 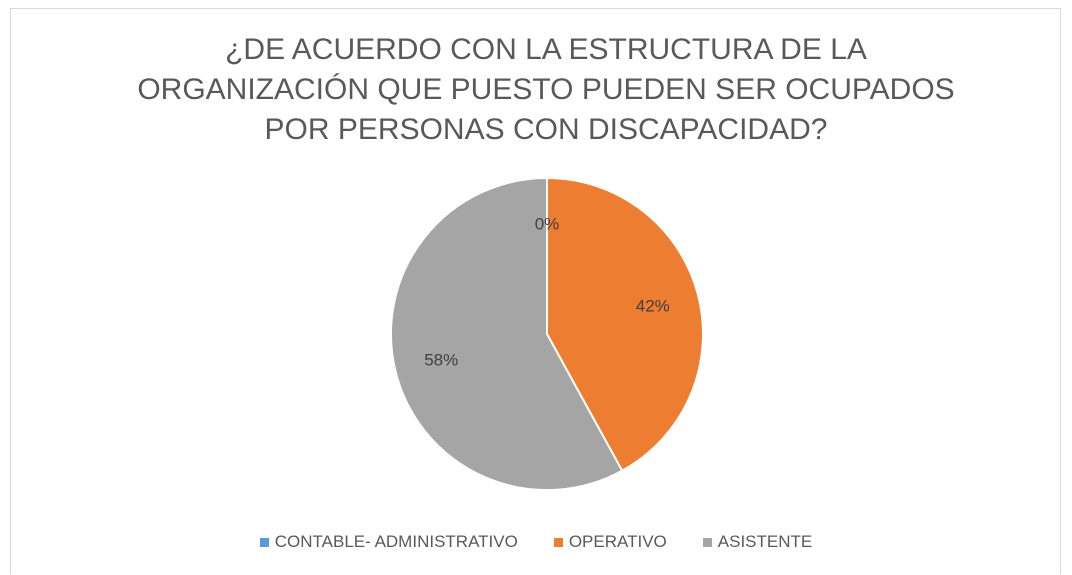 I want to click on data-label: 0%, so click(x=547, y=223).